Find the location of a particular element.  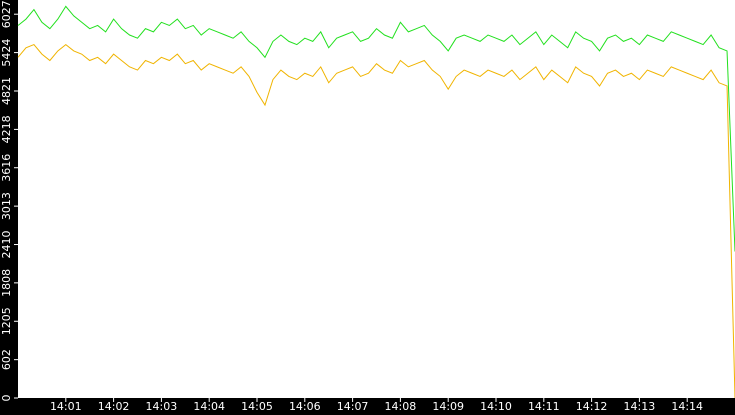

y-tick-label: 2410 is located at coordinates (6, 245).